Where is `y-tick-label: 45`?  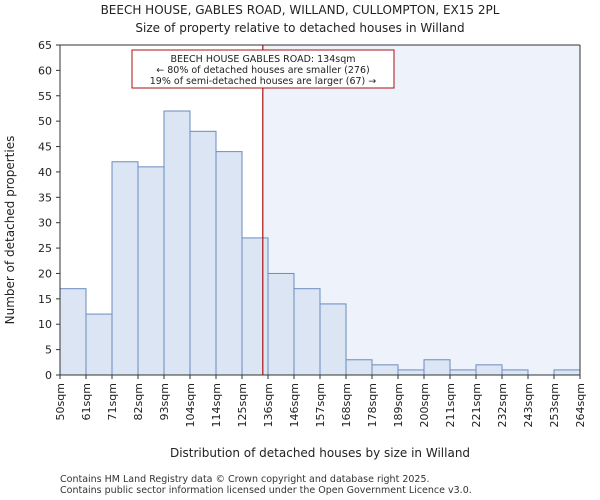
y-tick-label: 45 is located at coordinates (45, 147).